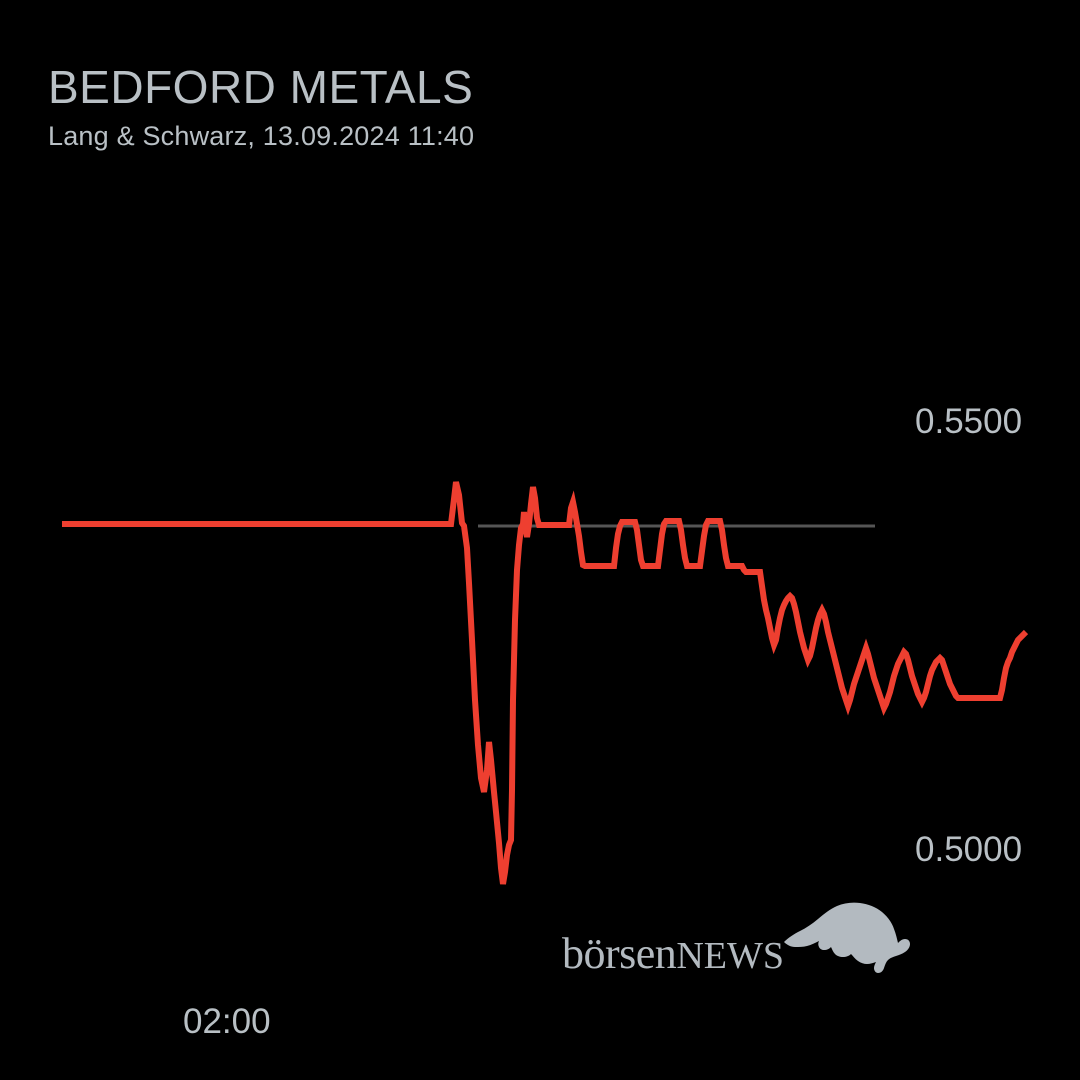  Describe the element at coordinates (261, 87) in the screenshot. I see `page-title: BEDFORD METALS` at that location.